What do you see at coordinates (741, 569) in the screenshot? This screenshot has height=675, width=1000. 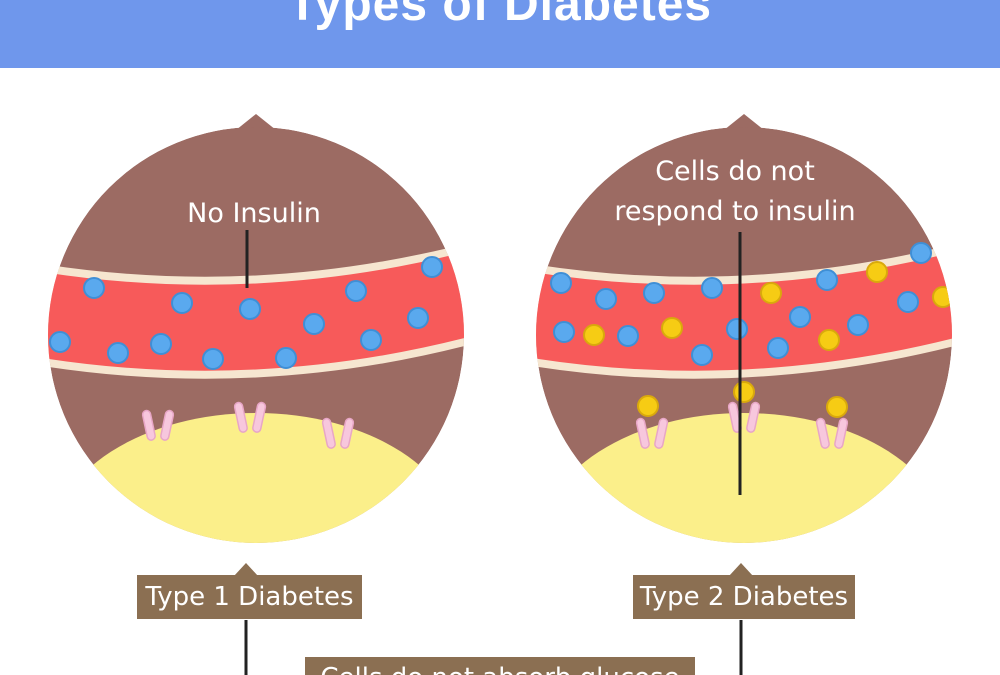 I see `type2-label-arrow` at bounding box center [741, 569].